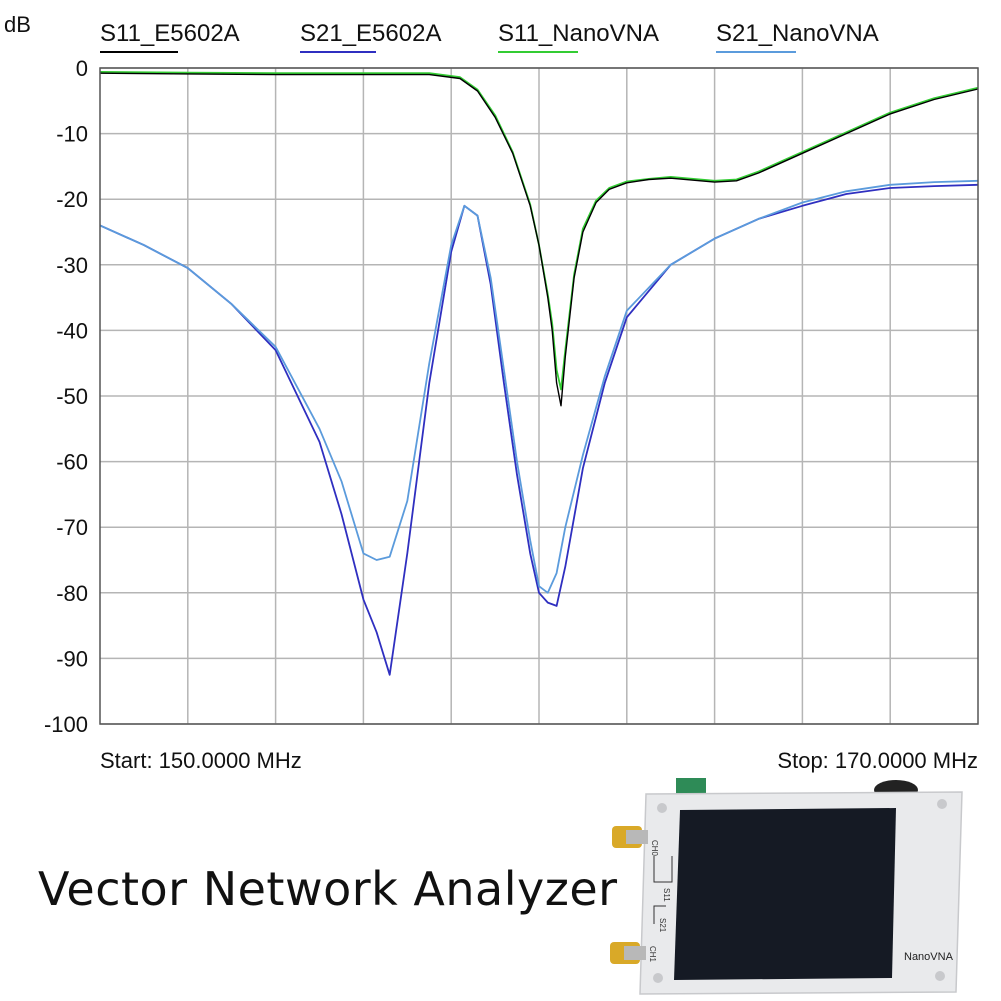  I want to click on ch0-connector-base, so click(637, 837).